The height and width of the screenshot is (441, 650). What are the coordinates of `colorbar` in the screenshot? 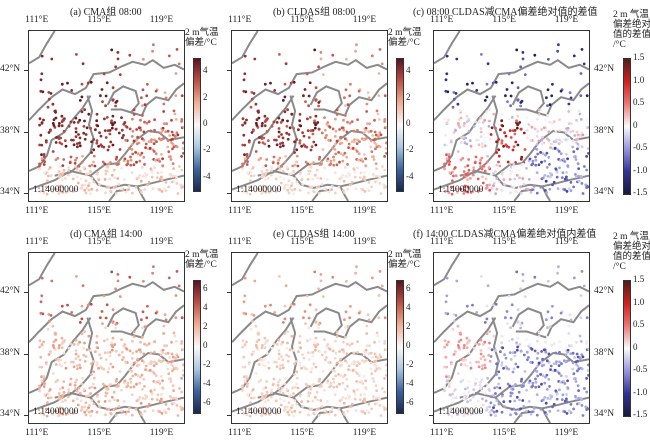 It's located at (627, 348).